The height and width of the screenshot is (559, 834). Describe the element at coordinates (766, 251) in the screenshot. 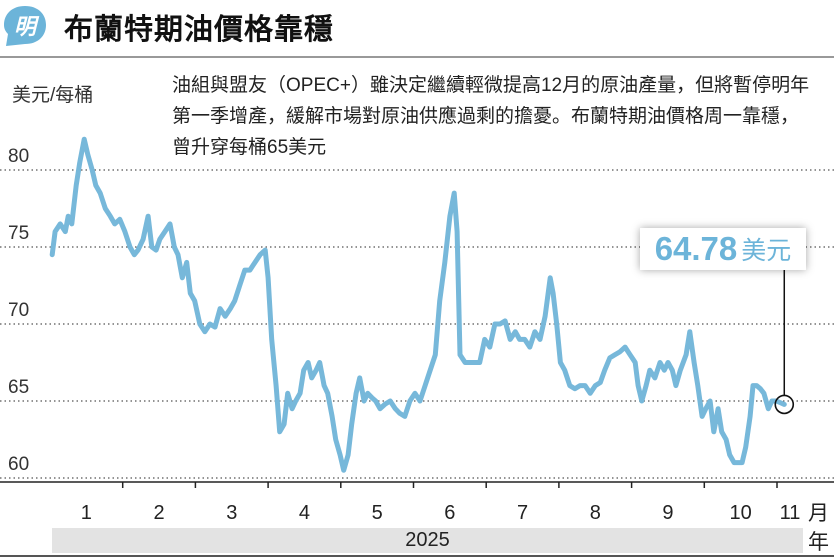

I see `callout-unit: 美元` at that location.